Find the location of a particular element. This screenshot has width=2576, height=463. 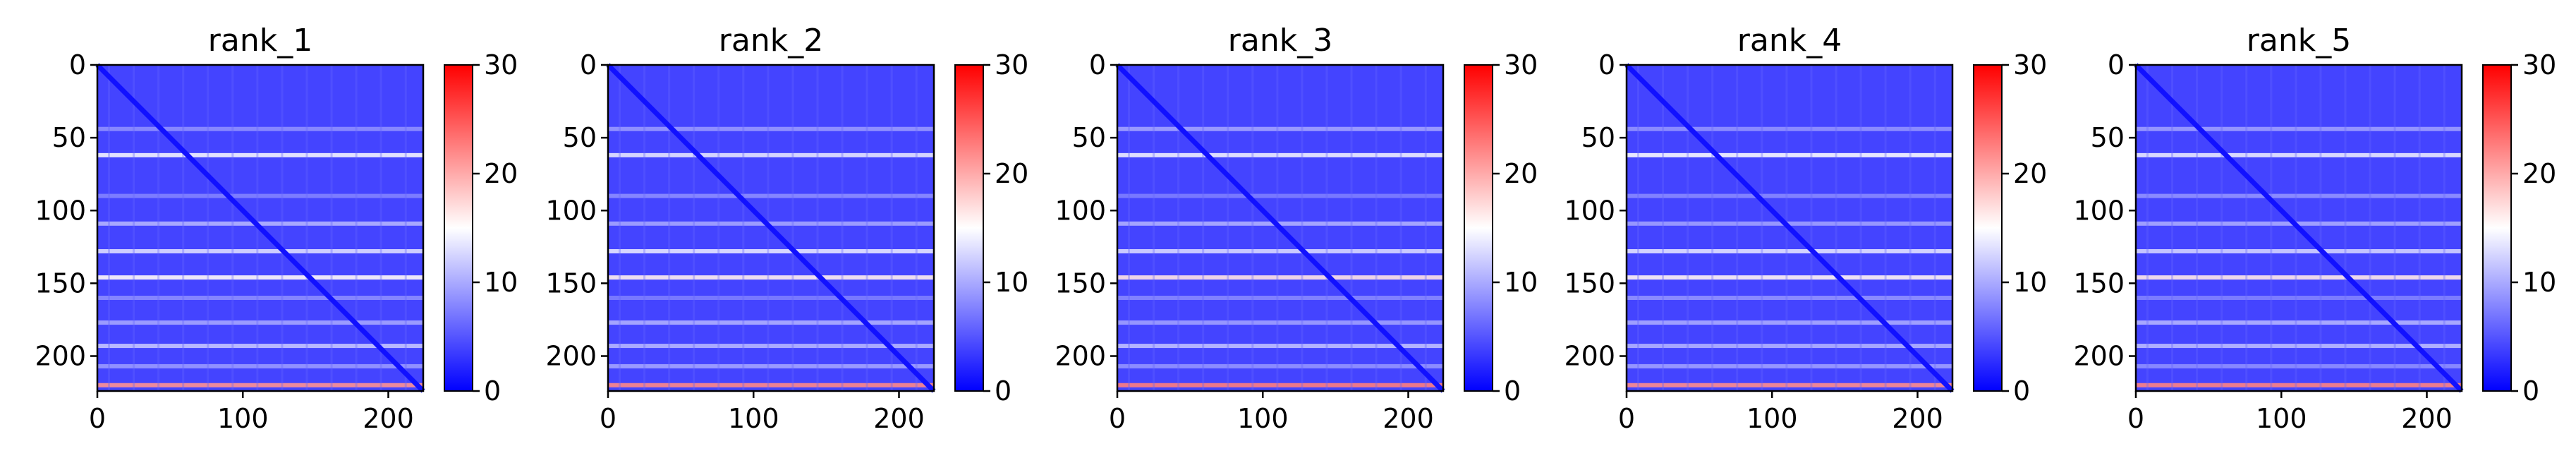

panel-title: rank_5 is located at coordinates (2299, 41).